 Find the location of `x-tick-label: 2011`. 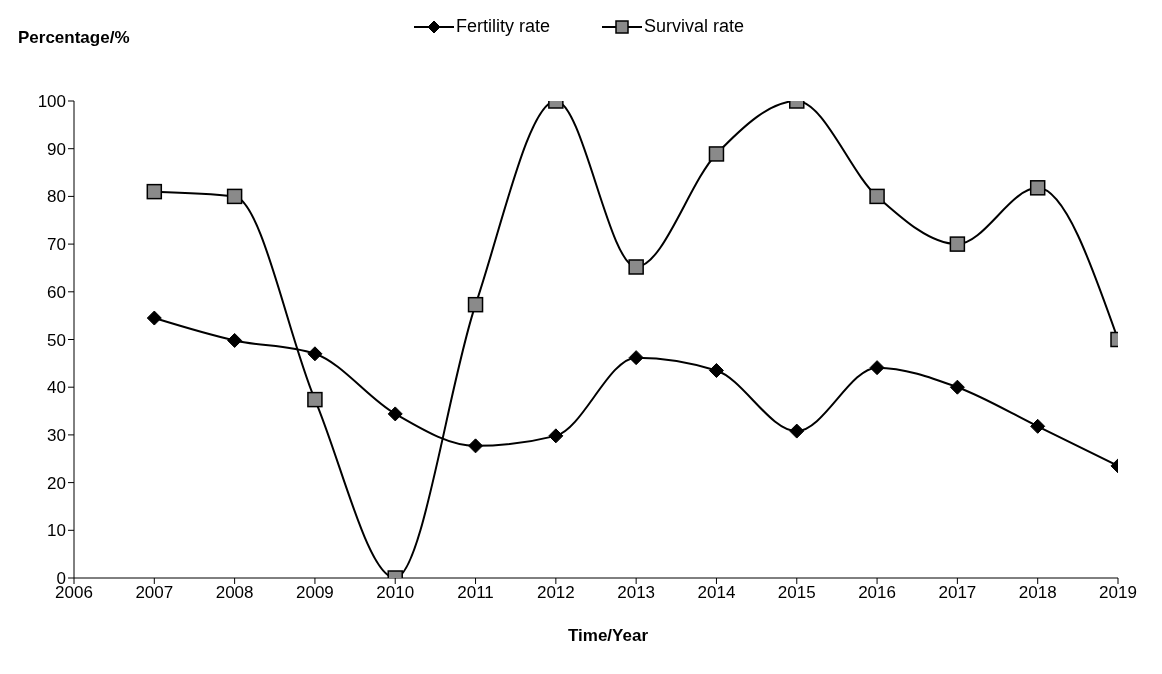

x-tick-label: 2011 is located at coordinates (475, 593).